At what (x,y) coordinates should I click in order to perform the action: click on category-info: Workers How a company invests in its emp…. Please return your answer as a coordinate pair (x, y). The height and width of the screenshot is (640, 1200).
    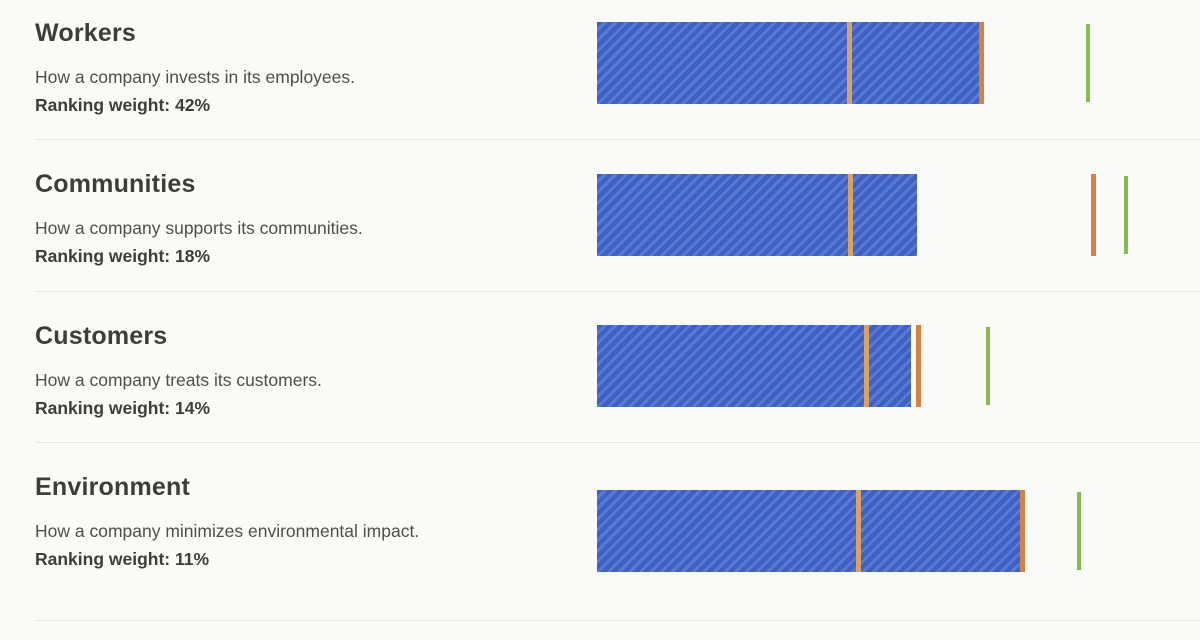
    Looking at the image, I should click on (305, 67).